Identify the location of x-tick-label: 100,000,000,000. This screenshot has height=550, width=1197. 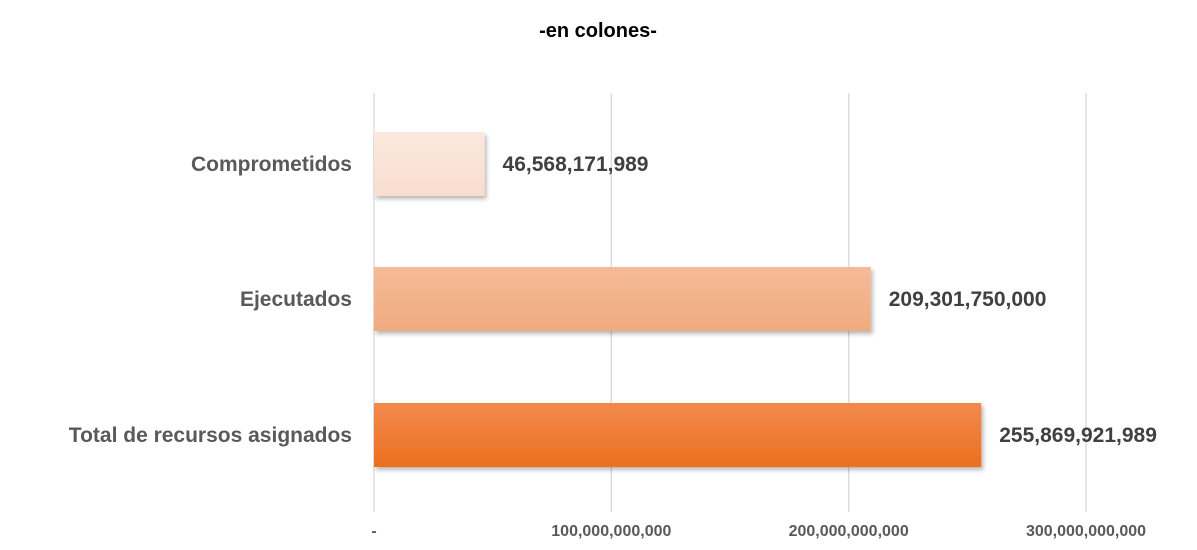
(611, 531).